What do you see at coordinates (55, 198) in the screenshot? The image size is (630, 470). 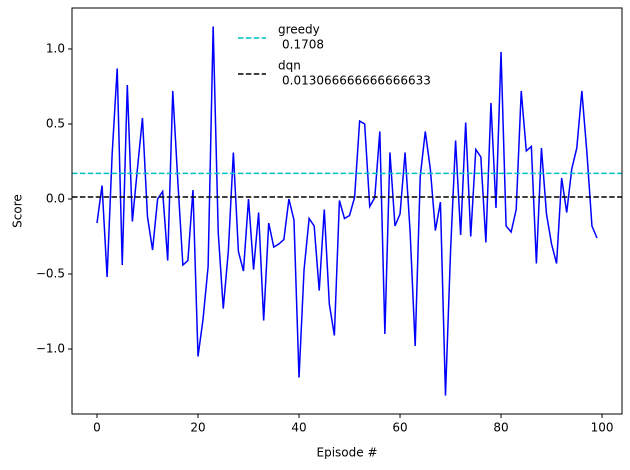 I see `y-tick-label: 0.0` at bounding box center [55, 198].